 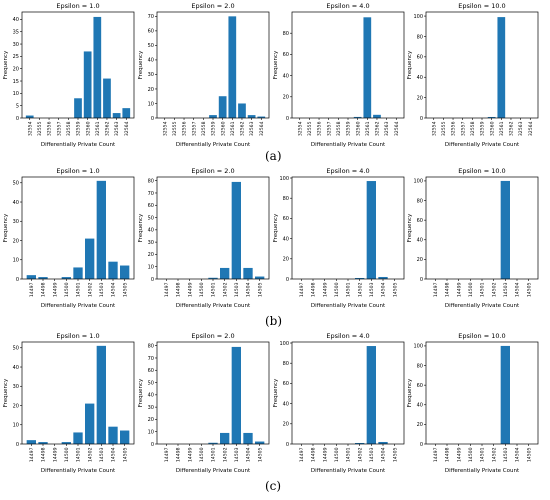 What do you see at coordinates (252, 128) in the screenshot?
I see `x-tick-label: 32563` at bounding box center [252, 128].